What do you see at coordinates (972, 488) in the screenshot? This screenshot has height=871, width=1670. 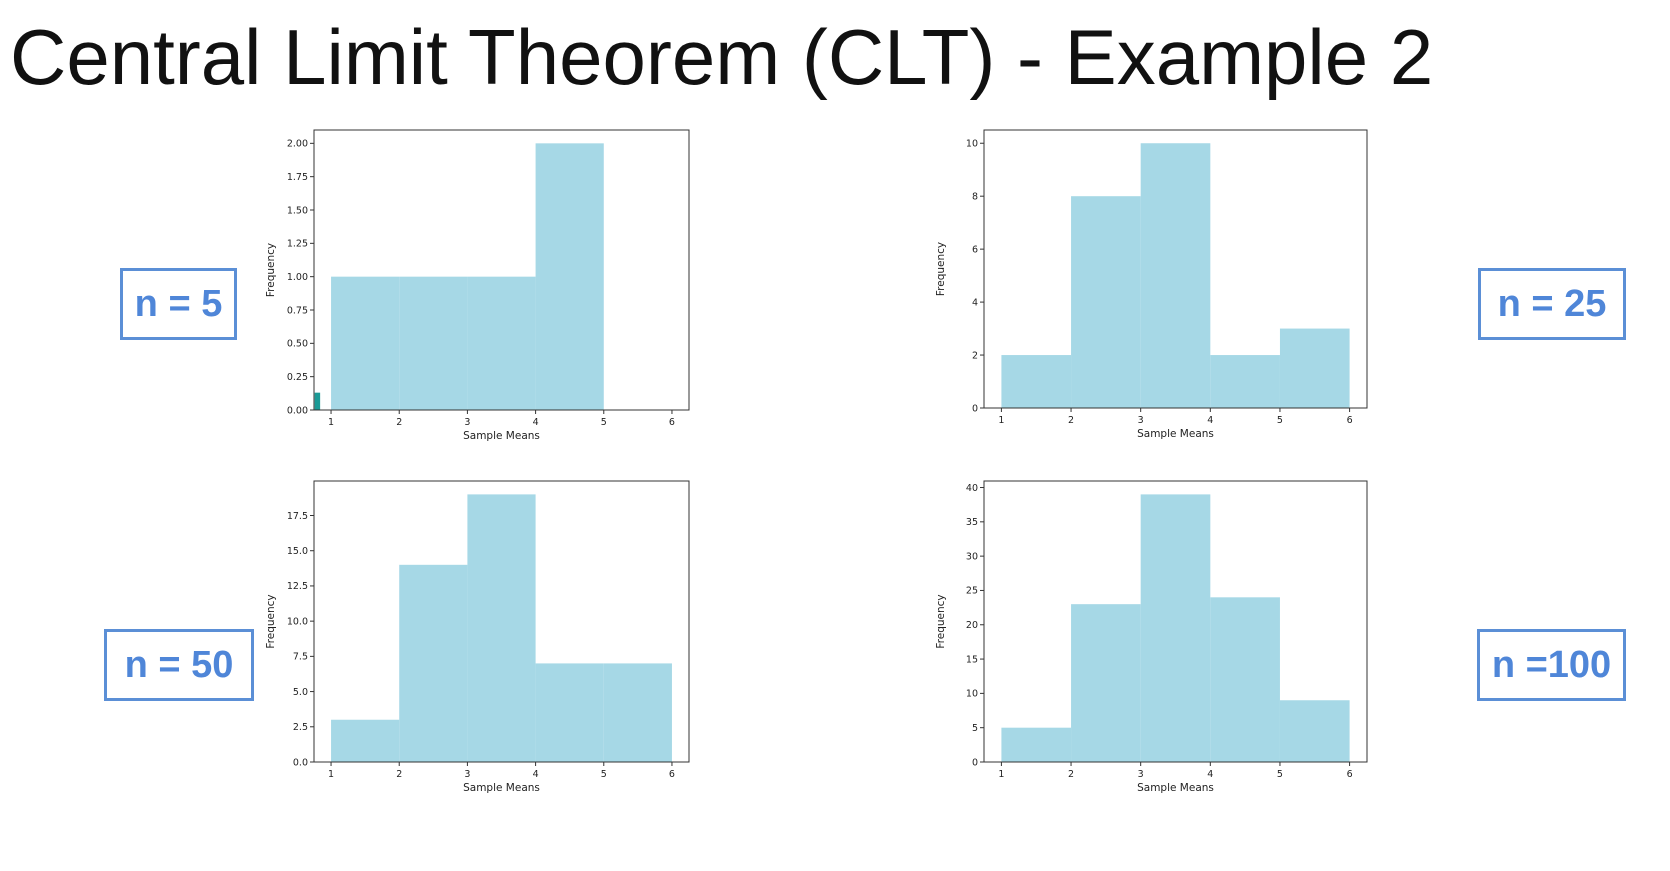 I see `y-tick-label: 40` at bounding box center [972, 488].